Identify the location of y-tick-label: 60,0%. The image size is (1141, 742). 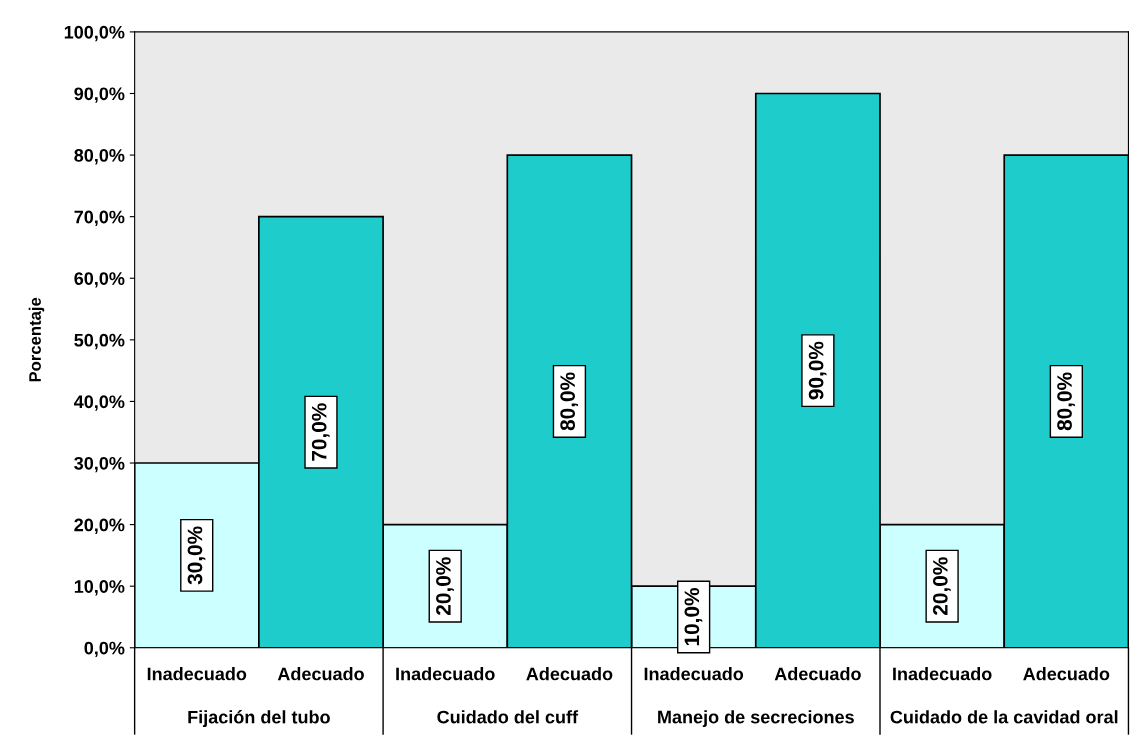
(99, 280).